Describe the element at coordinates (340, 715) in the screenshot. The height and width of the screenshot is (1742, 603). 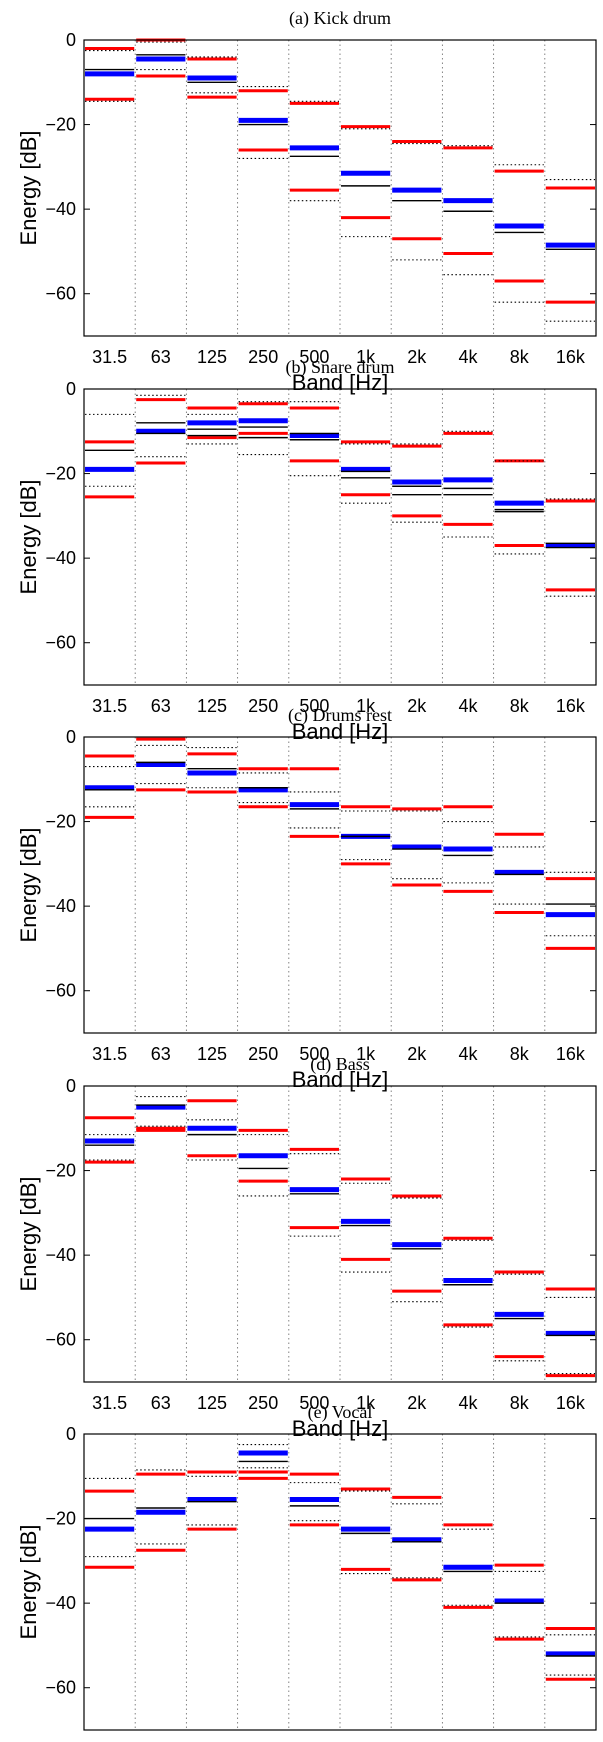
I see `chart-title: (c) Drums rest` at that location.